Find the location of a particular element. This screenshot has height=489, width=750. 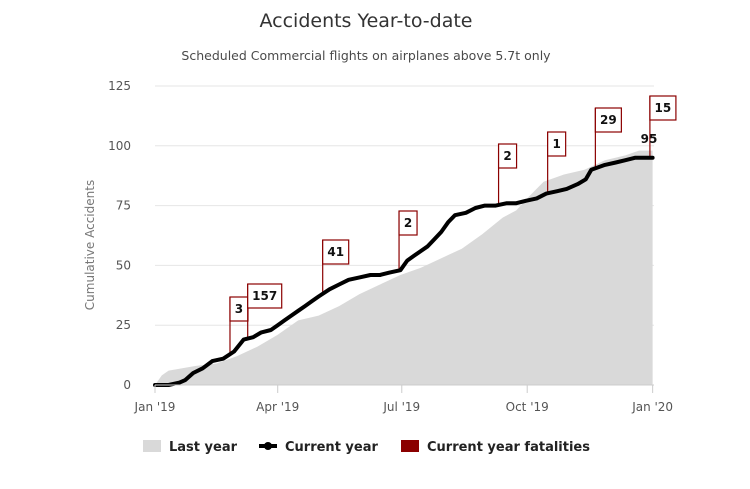

fatality-flag-label: 1 is located at coordinates (556, 144).